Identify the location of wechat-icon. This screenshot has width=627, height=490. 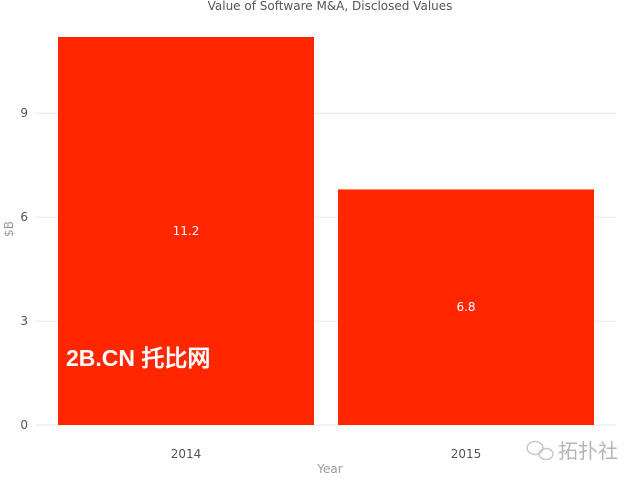
(540, 450).